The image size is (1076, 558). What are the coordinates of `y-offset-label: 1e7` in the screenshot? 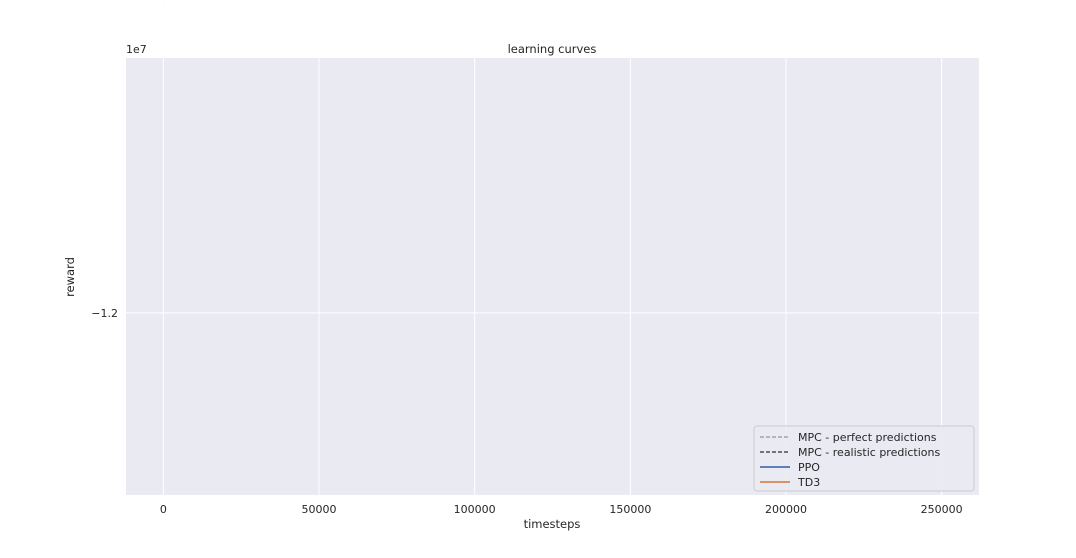 It's located at (136, 49).